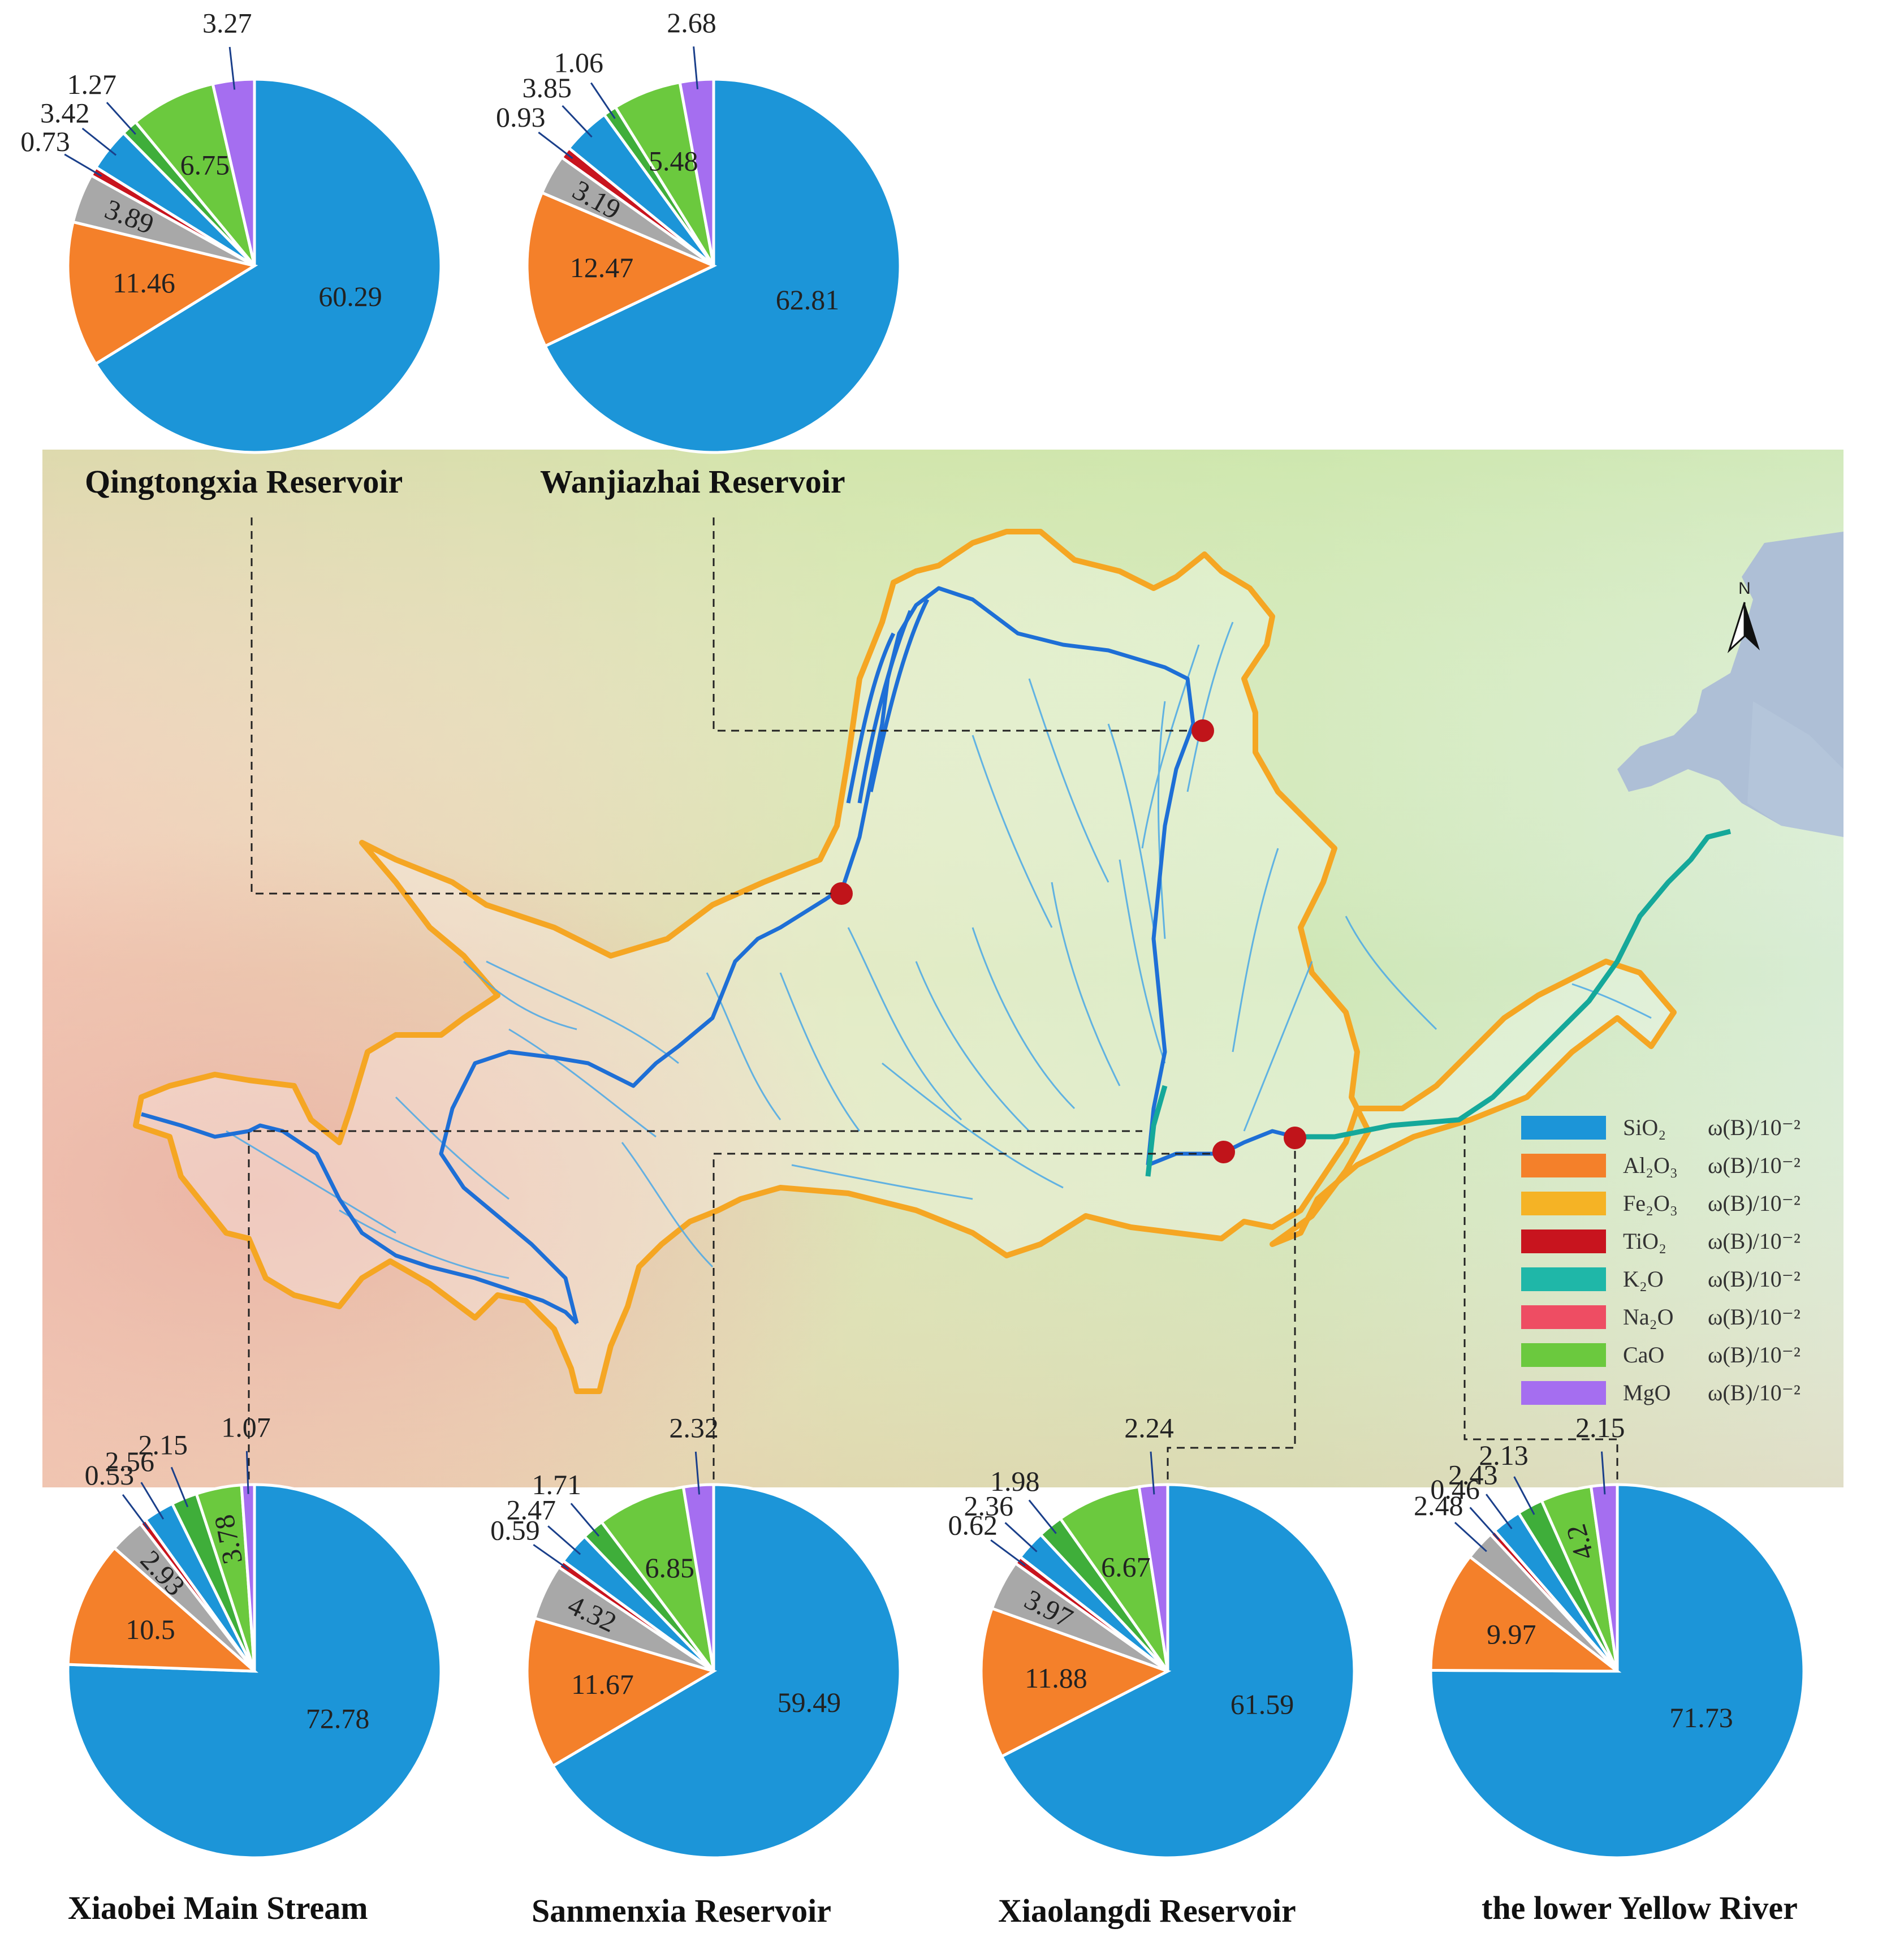 The height and width of the screenshot is (1937, 1904). Describe the element at coordinates (1702, 1203) in the screenshot. I see `legend-item: Fe₂O₃ ω(B)/10⁻²` at that location.